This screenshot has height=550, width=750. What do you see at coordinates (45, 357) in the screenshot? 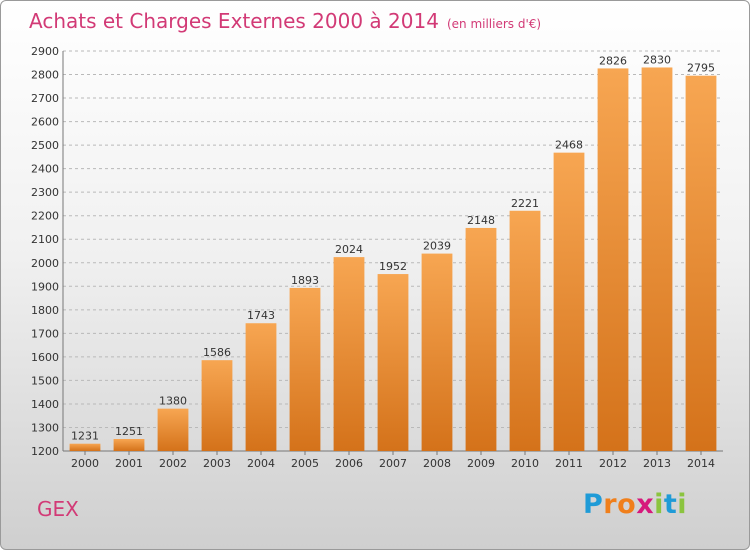
I see `y-tick-label: 1600` at bounding box center [45, 357].